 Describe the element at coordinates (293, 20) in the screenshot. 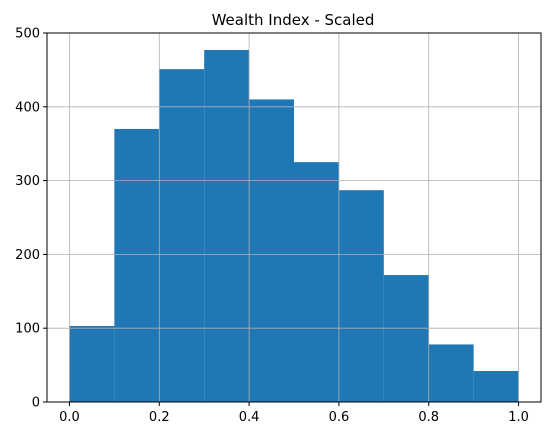

I see `chart-title: Wealth Index - Scaled` at that location.